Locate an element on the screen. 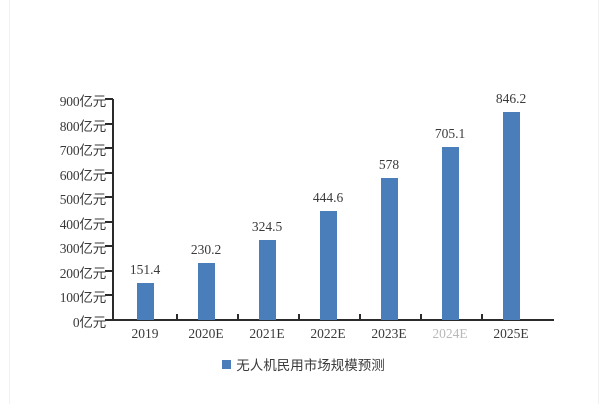 Image resolution: width=607 pixels, height=404 pixels. page-border-left is located at coordinates (9, 202).